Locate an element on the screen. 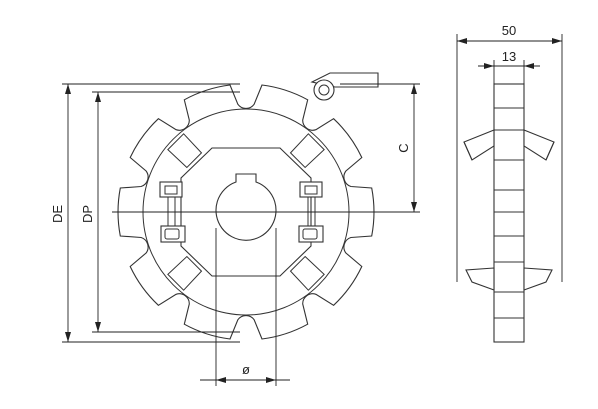 The height and width of the screenshot is (409, 598). right-clamp-head is located at coordinates (311, 189).